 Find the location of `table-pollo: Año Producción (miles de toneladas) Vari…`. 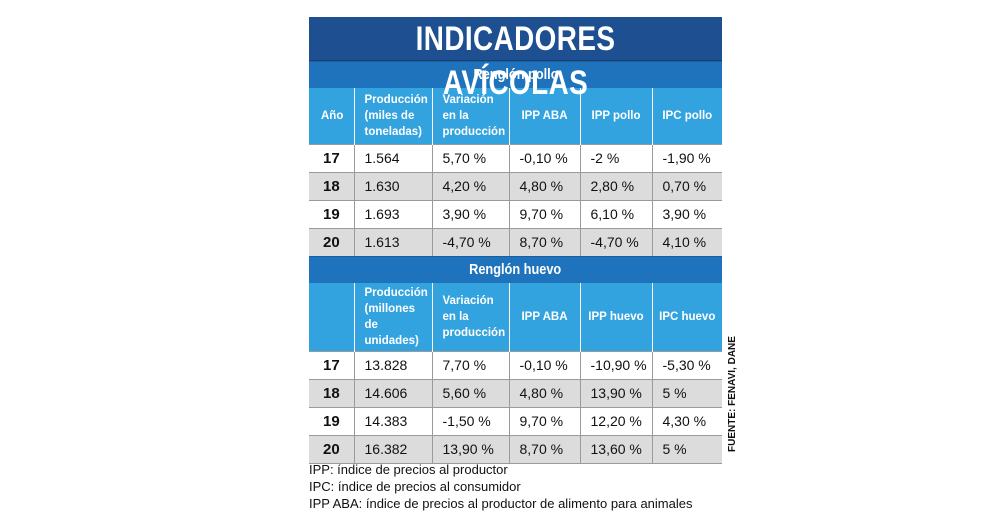

table-pollo: Año Producción (miles de toneladas) Vari… is located at coordinates (515, 172).